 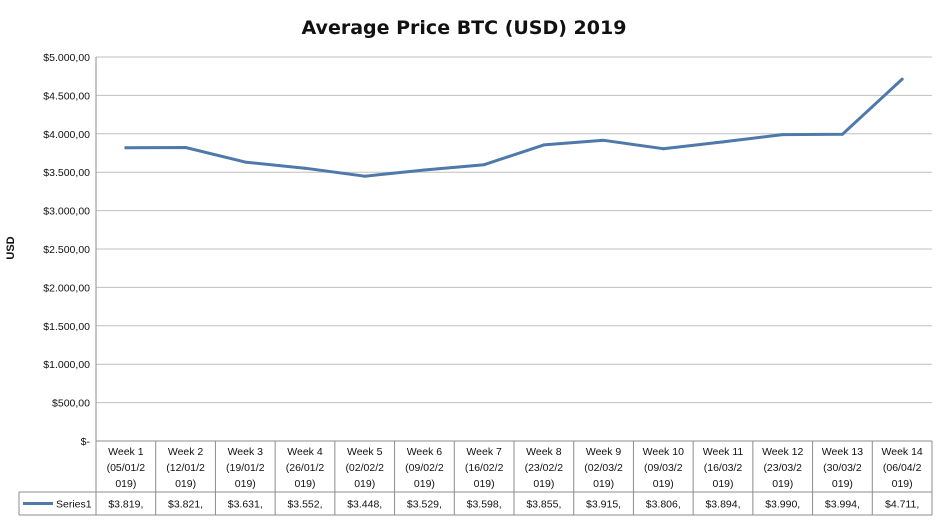 I want to click on y-tick-label: $3.500,00, so click(x=66, y=173).